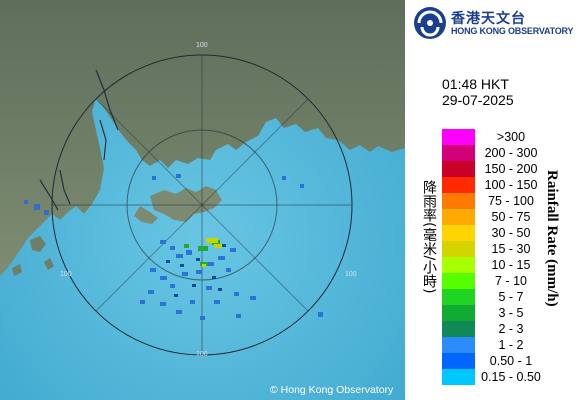 The height and width of the screenshot is (400, 577). What do you see at coordinates (351, 274) in the screenshot?
I see `range-label-east: 100` at bounding box center [351, 274].